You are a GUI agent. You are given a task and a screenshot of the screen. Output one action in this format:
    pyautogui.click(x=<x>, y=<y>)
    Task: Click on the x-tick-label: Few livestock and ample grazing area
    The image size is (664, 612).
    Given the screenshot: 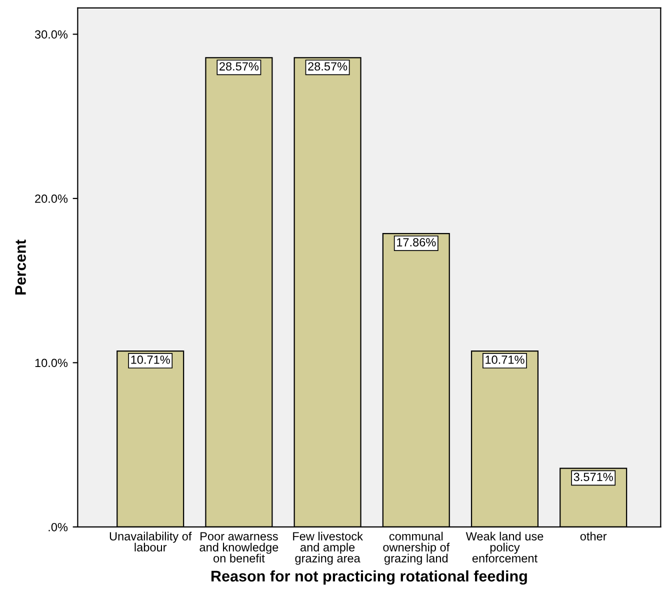 What is the action you would take?
    pyautogui.click(x=328, y=548)
    